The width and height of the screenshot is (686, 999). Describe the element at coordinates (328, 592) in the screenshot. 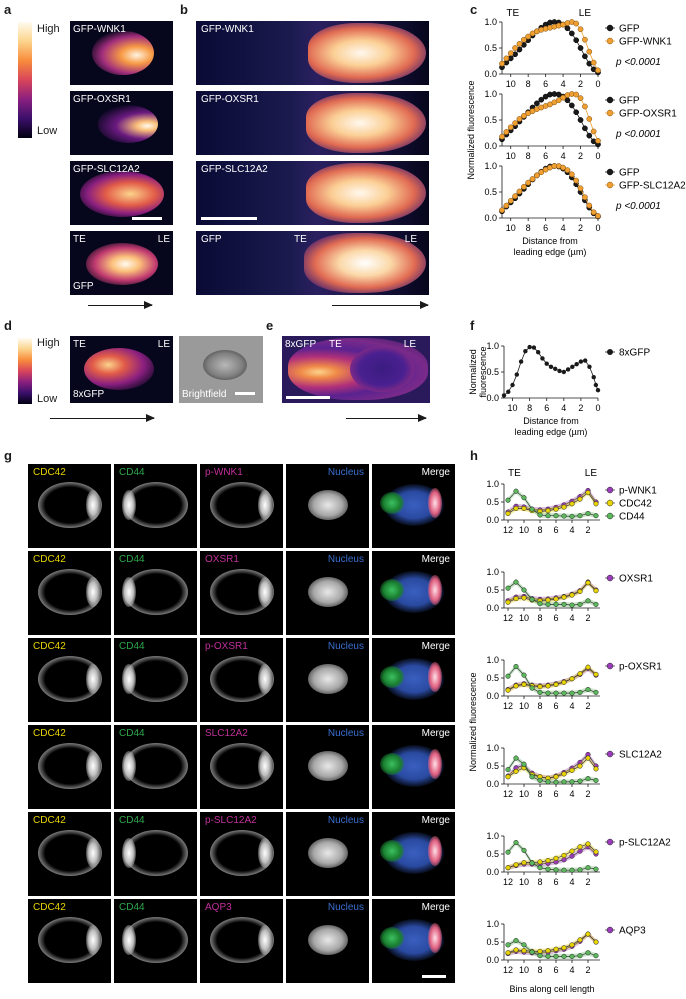

I see `cell-shape` at that location.